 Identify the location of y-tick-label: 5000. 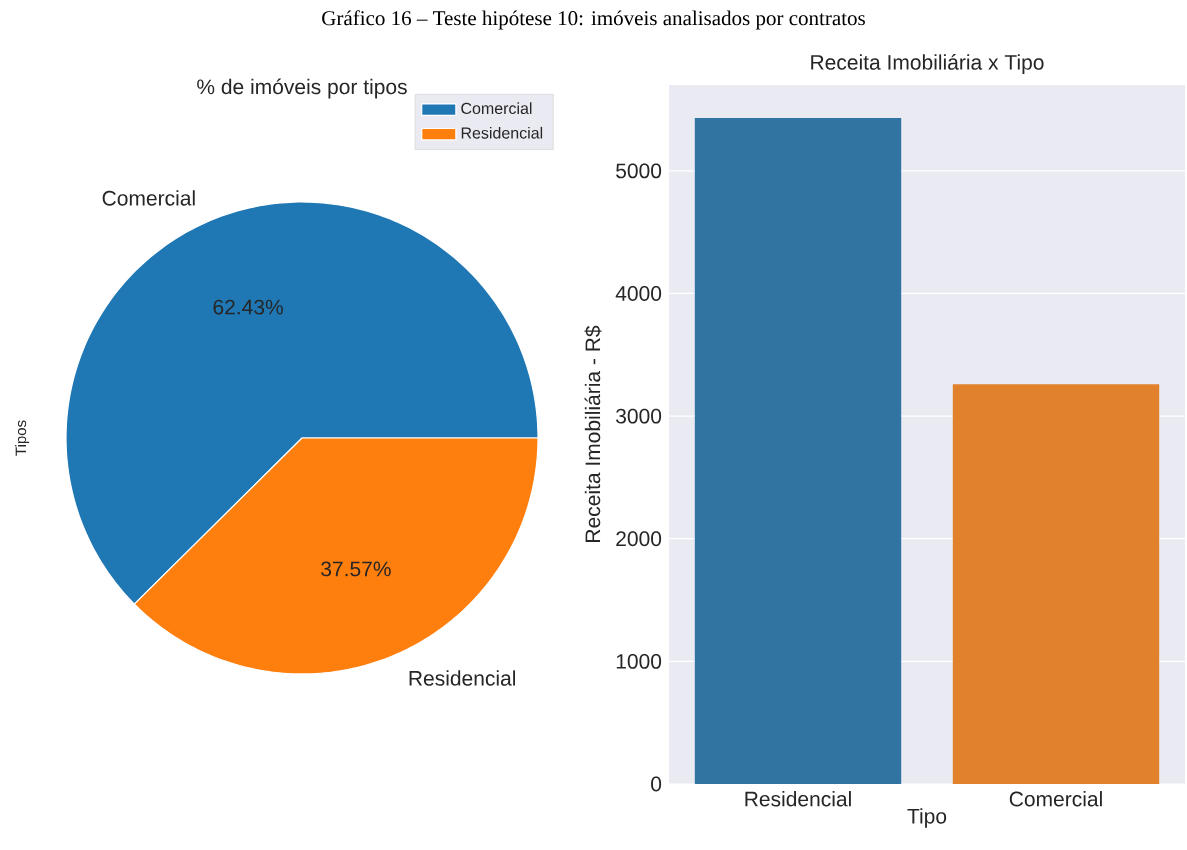
(639, 171).